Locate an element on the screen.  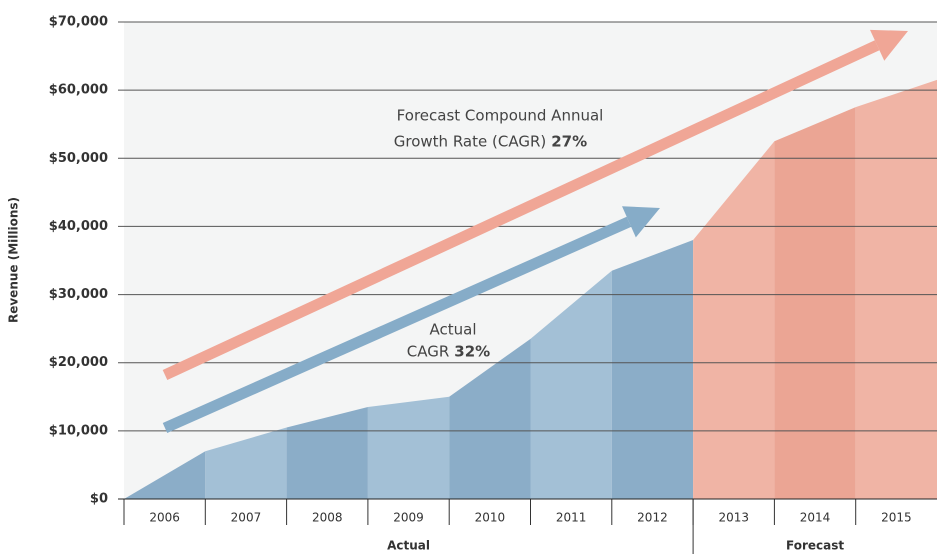
annotation-text: CAGR is located at coordinates (428, 352).